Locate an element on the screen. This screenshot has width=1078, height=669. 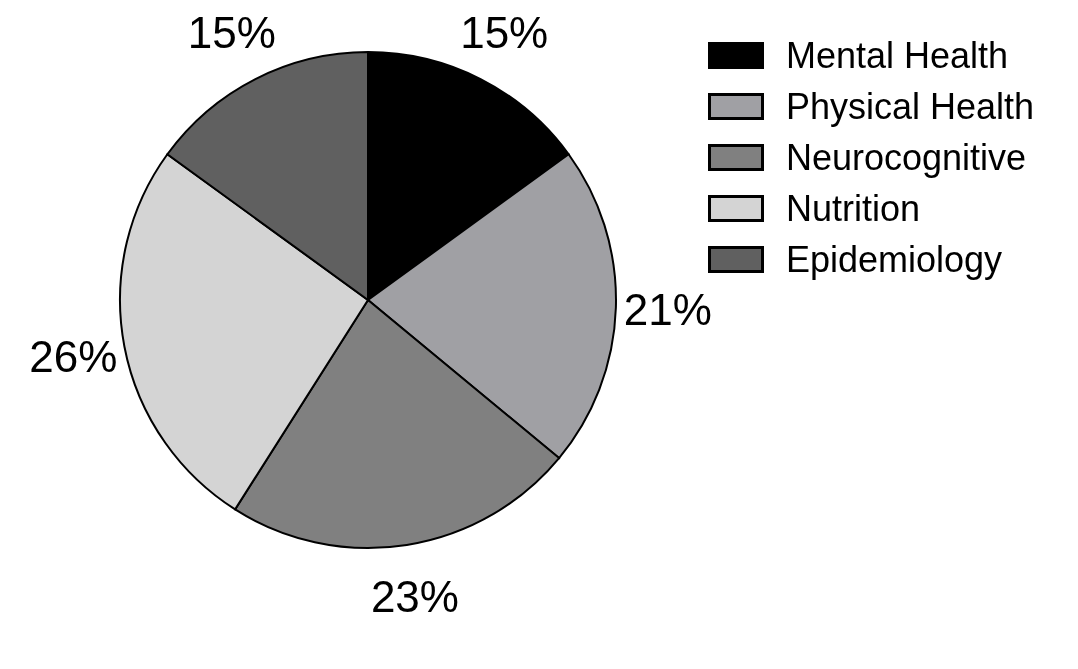
legend-label: Mental Health is located at coordinates (897, 55).